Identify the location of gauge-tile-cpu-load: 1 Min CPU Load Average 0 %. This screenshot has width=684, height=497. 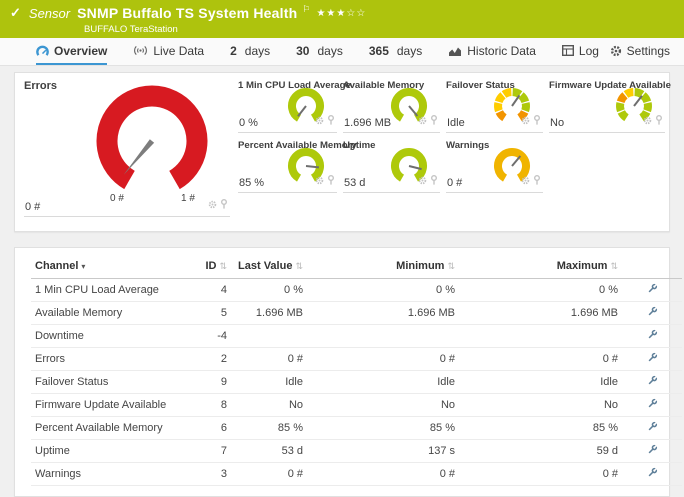
(294, 105).